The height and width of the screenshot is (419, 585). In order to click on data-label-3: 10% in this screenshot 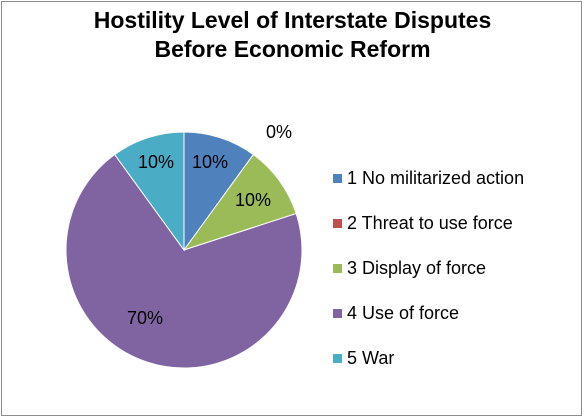, I will do `click(253, 200)`.